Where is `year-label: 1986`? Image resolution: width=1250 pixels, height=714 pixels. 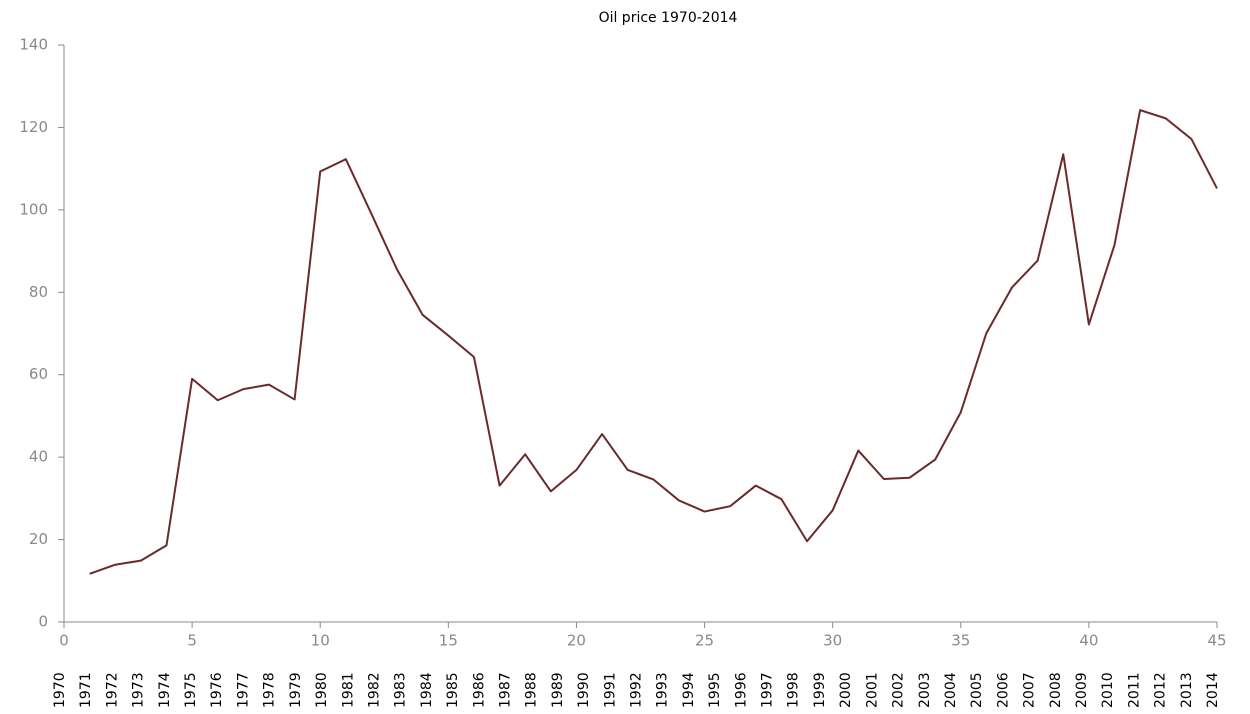
year-label: 1986 is located at coordinates (479, 690).